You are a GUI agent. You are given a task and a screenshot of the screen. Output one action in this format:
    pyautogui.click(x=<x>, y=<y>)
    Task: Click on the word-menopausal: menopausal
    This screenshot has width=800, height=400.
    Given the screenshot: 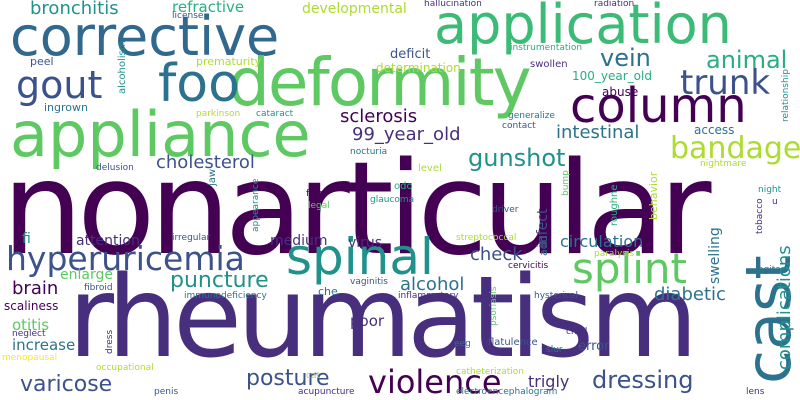 What is the action you would take?
    pyautogui.click(x=30, y=358)
    